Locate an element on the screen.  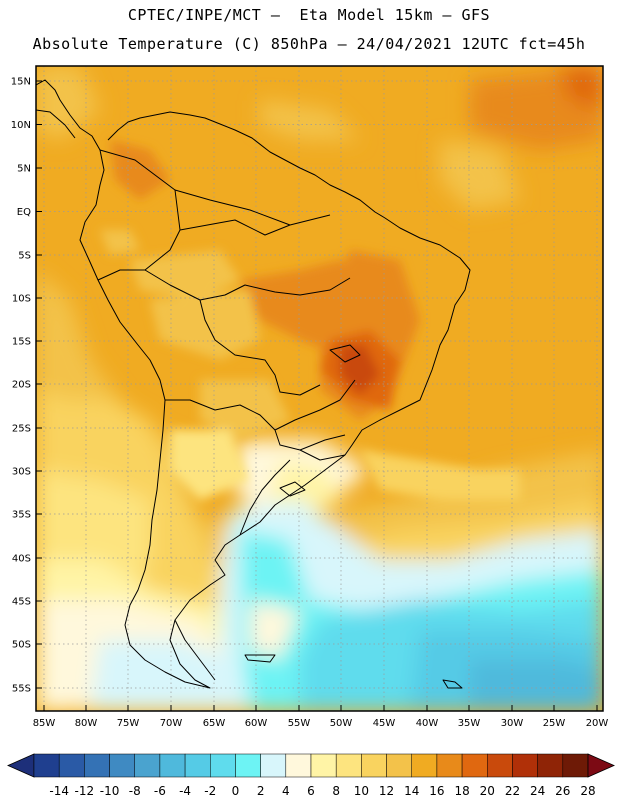
colorbar-label: 0 is located at coordinates (236, 791).